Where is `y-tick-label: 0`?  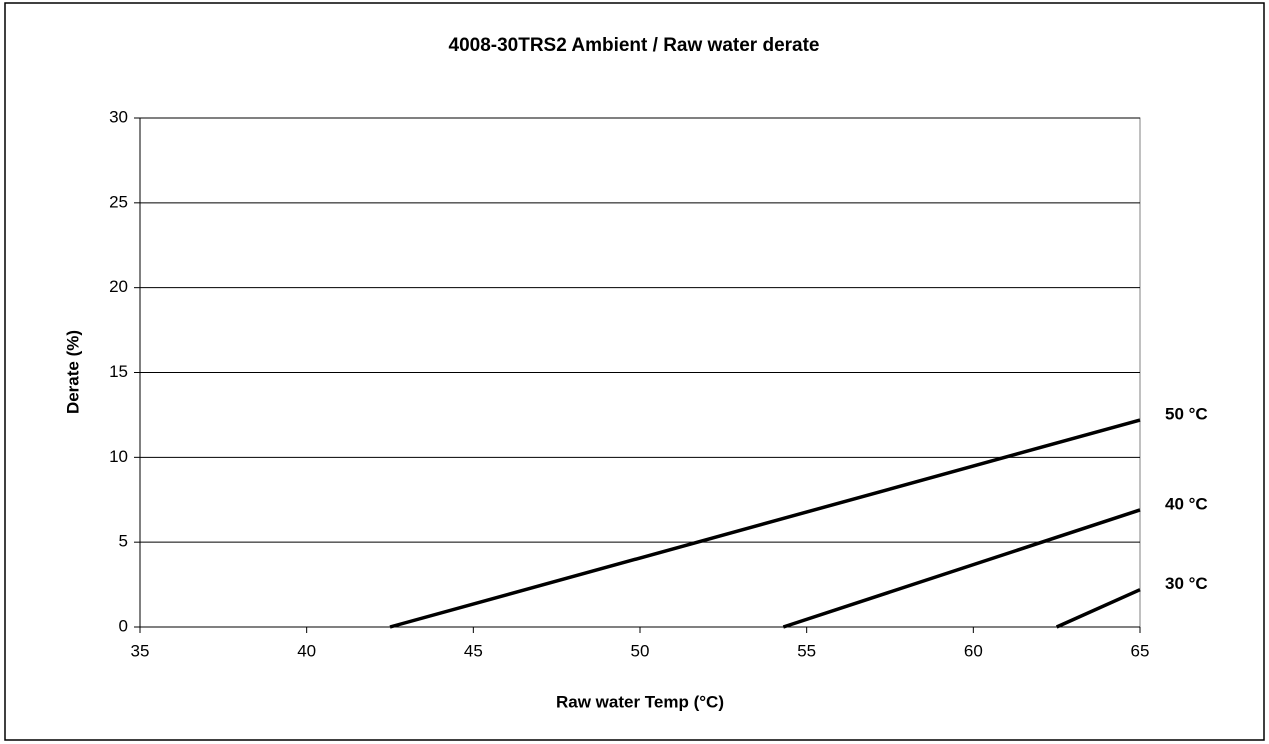
y-tick-label: 0 is located at coordinates (123, 625).